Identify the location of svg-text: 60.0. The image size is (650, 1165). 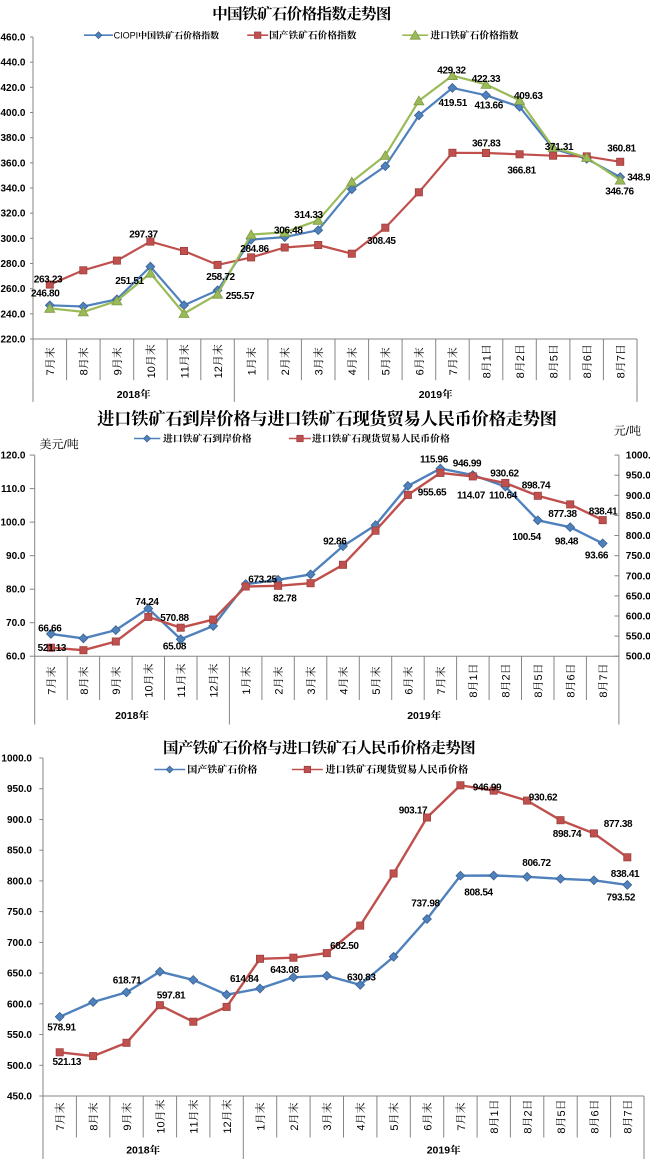
(16, 657).